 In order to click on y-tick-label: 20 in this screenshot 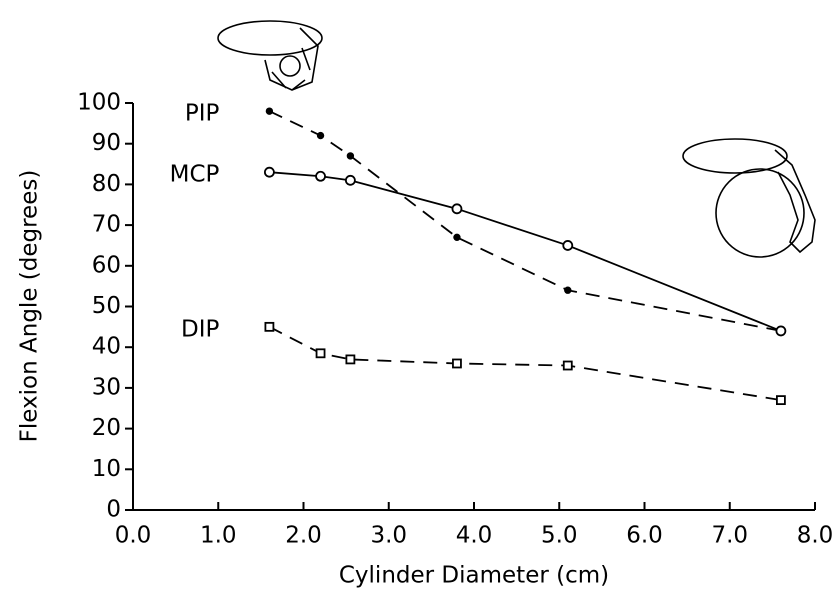, I will do `click(106, 428)`.